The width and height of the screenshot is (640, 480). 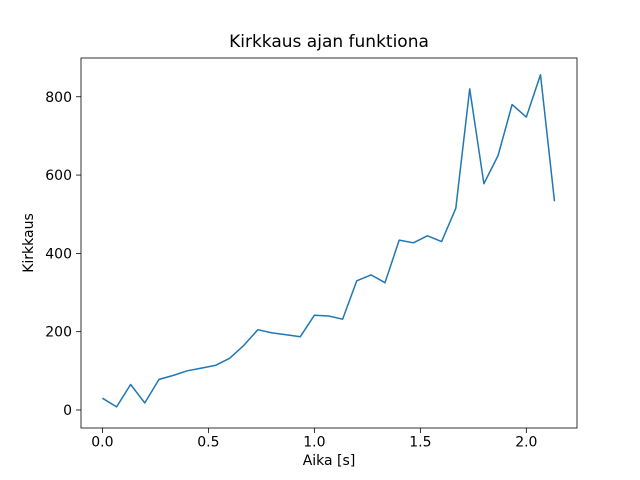 I want to click on x-tick-label: 1.0, so click(x=314, y=443).